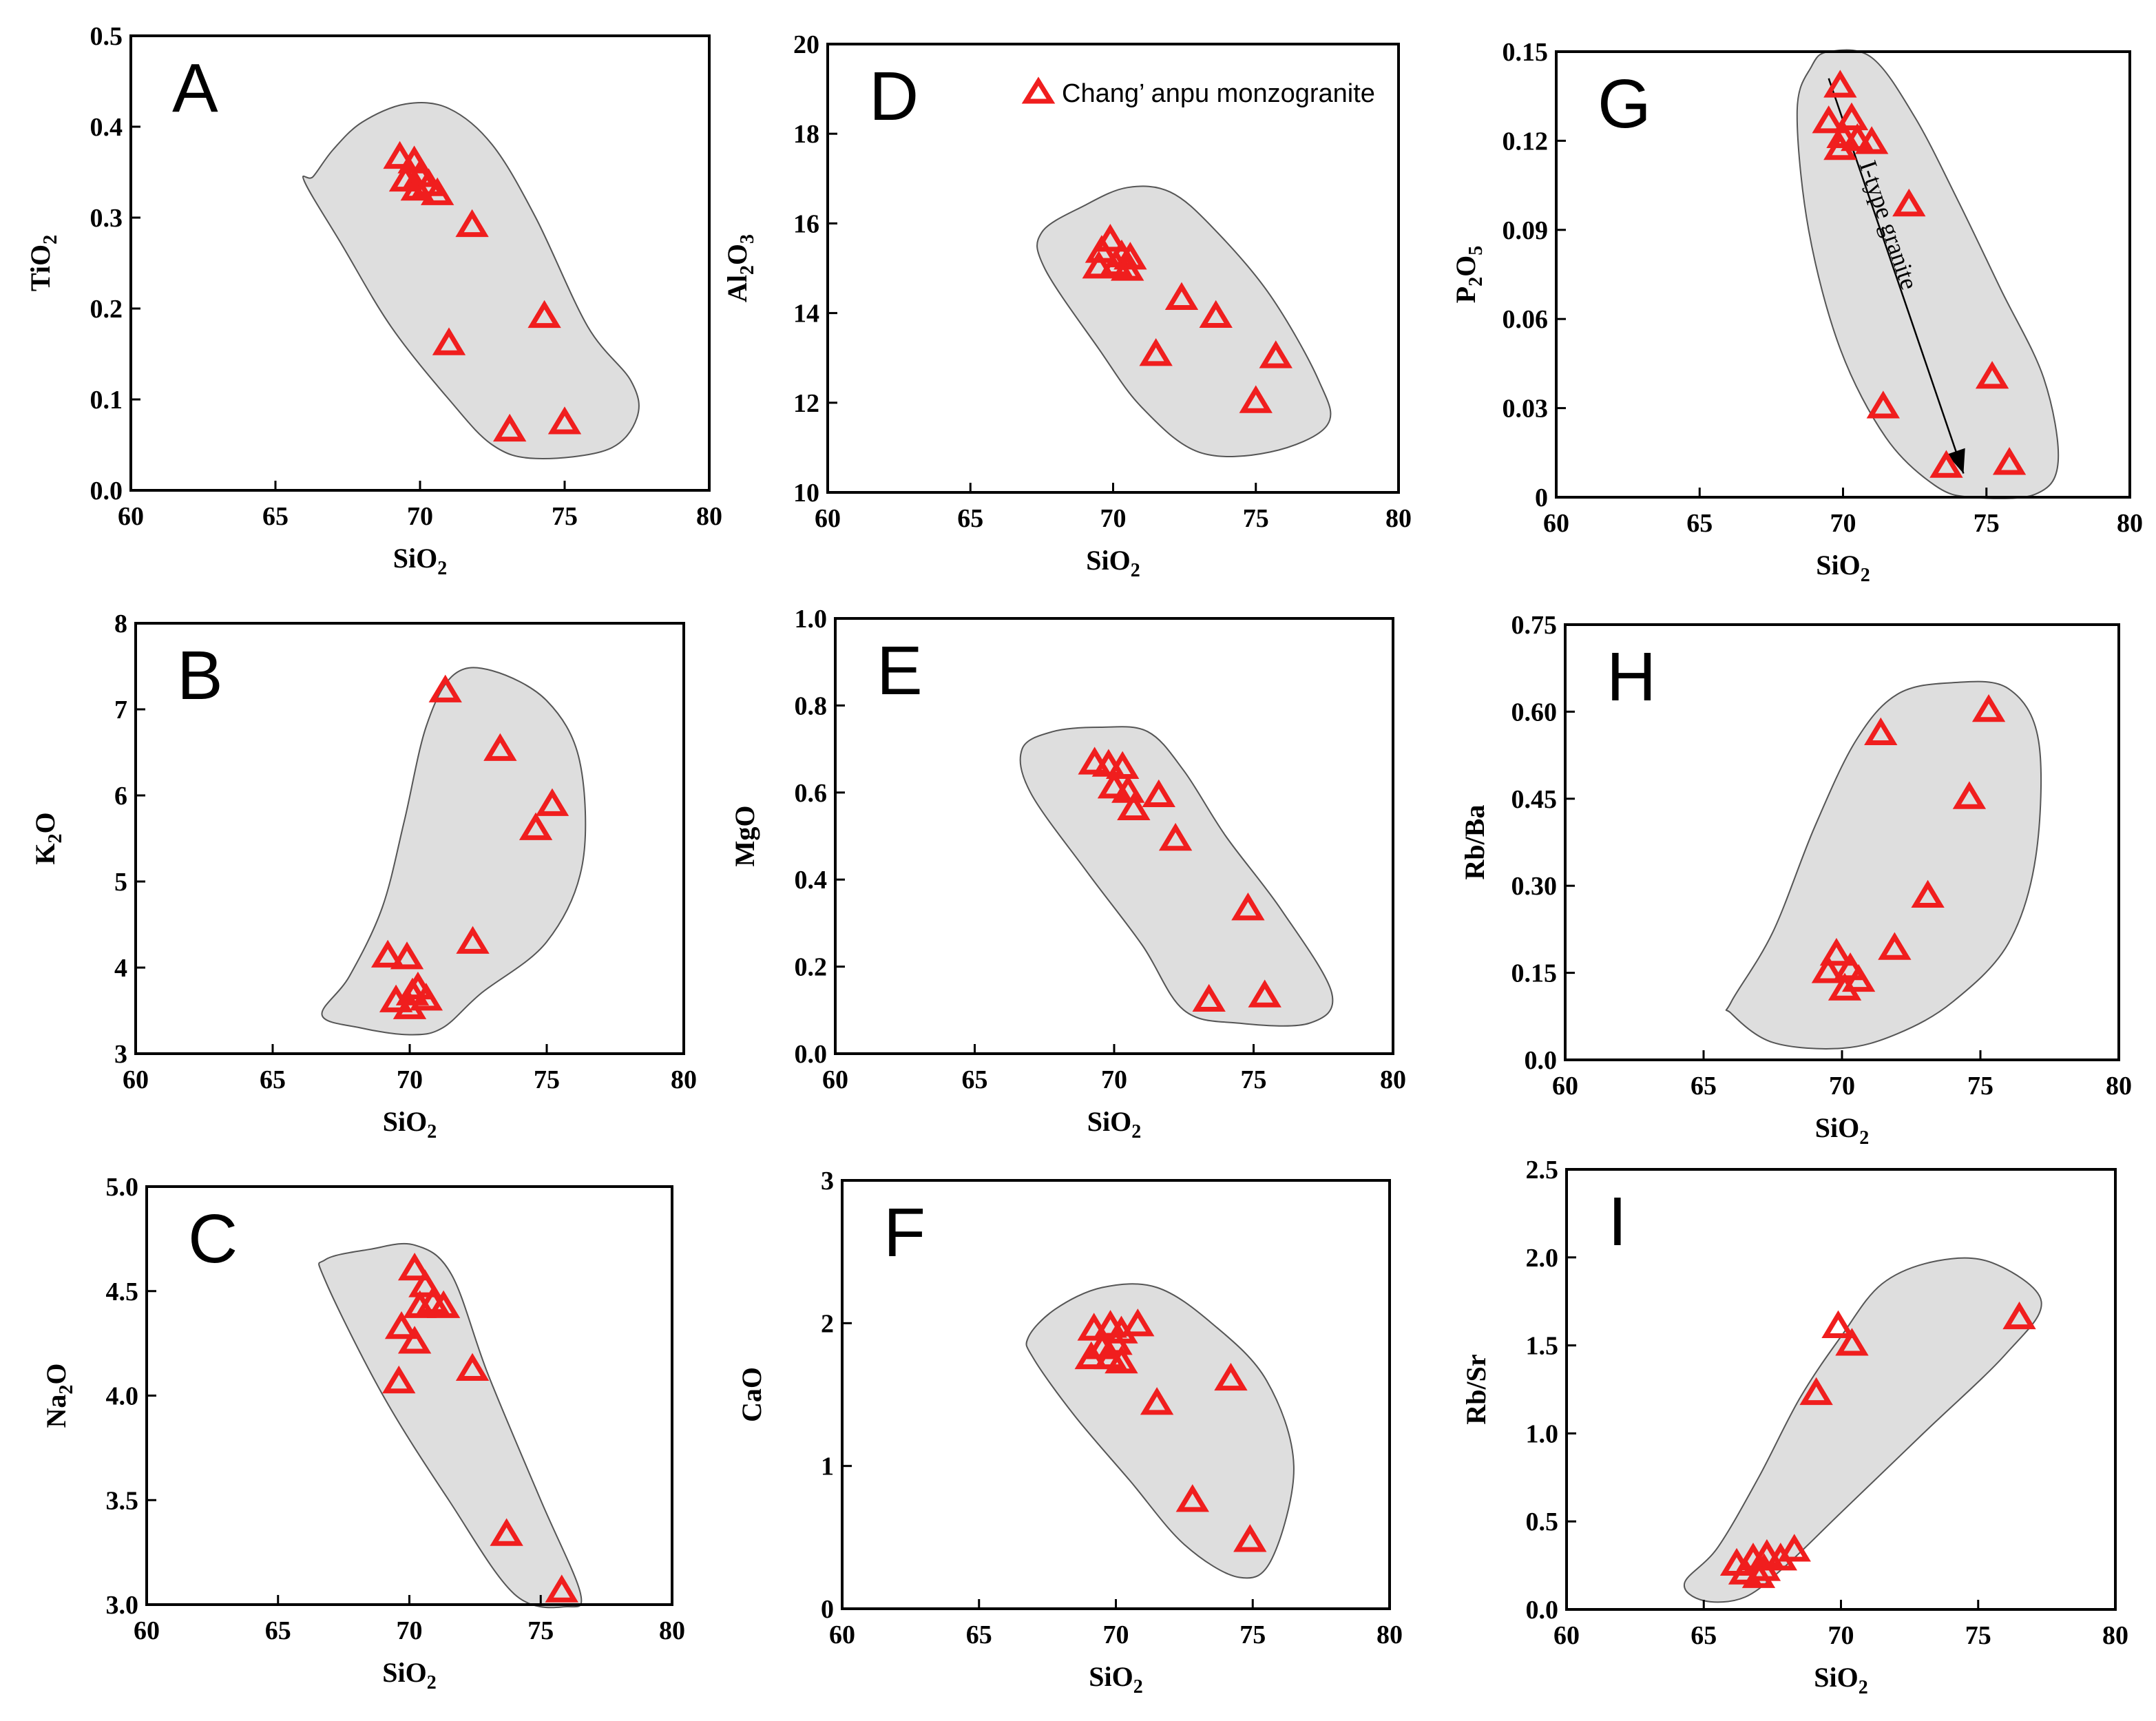 Image resolution: width=2156 pixels, height=1721 pixels. Describe the element at coordinates (812, 880) in the screenshot. I see `y-tick-label-E-2: 0.4` at that location.